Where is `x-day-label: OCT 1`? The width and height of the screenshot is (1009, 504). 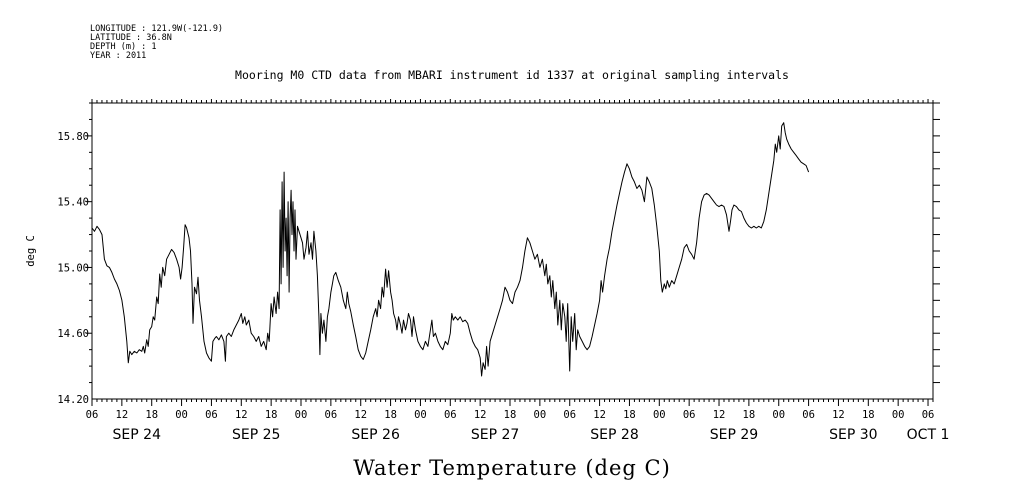 x-day-label: OCT 1 is located at coordinates (928, 435).